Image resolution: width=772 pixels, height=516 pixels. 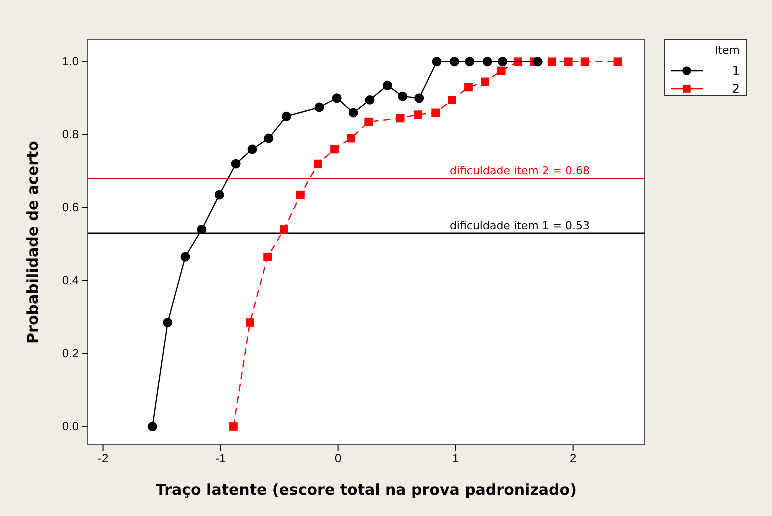 What do you see at coordinates (573, 459) in the screenshot?
I see `x-tick-label: 2` at bounding box center [573, 459].